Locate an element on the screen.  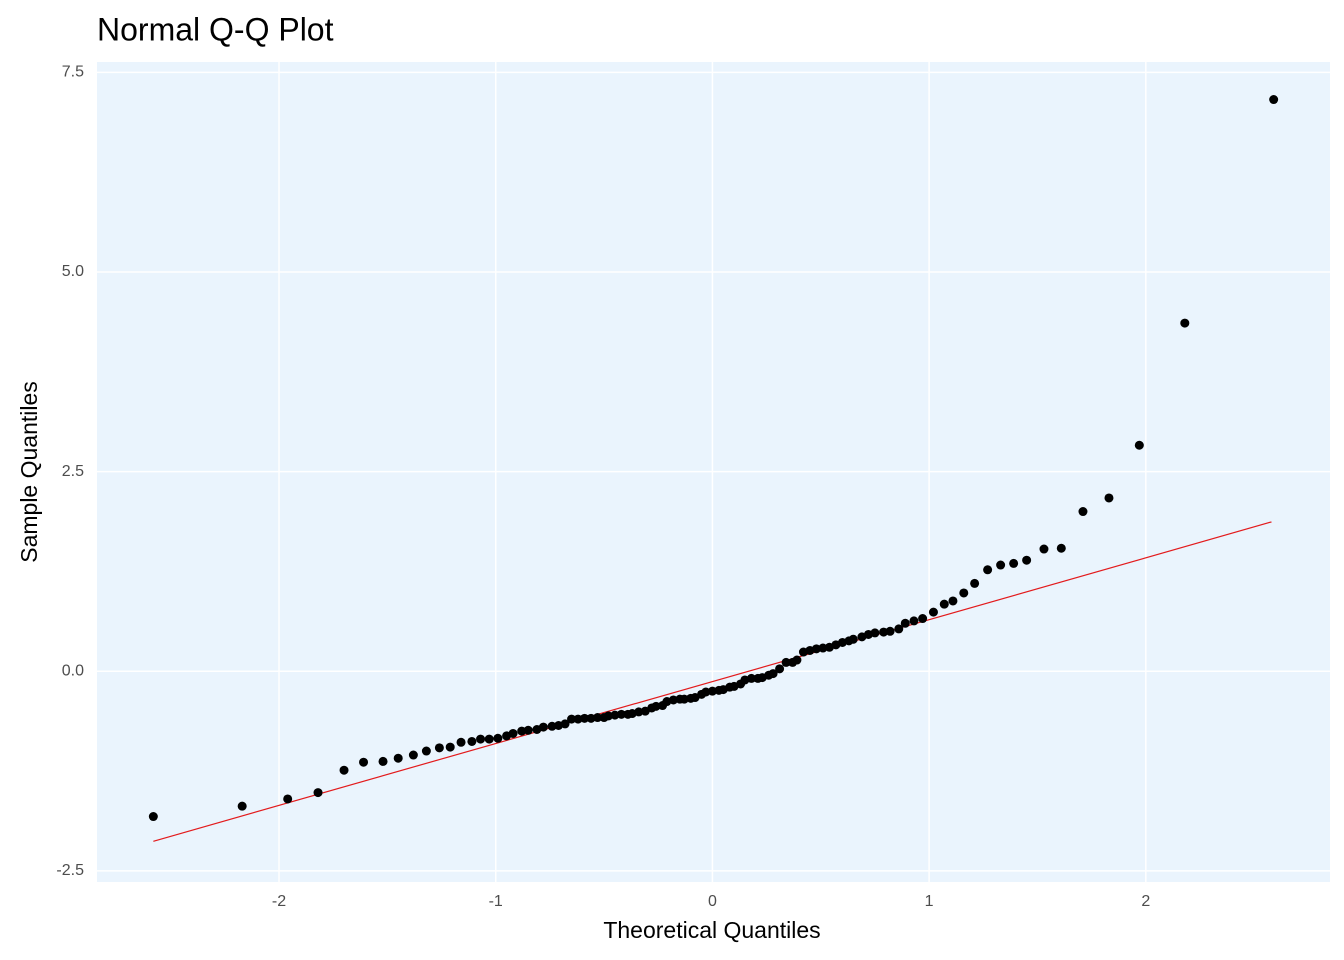
x-tick-label: 2 is located at coordinates (1145, 901).